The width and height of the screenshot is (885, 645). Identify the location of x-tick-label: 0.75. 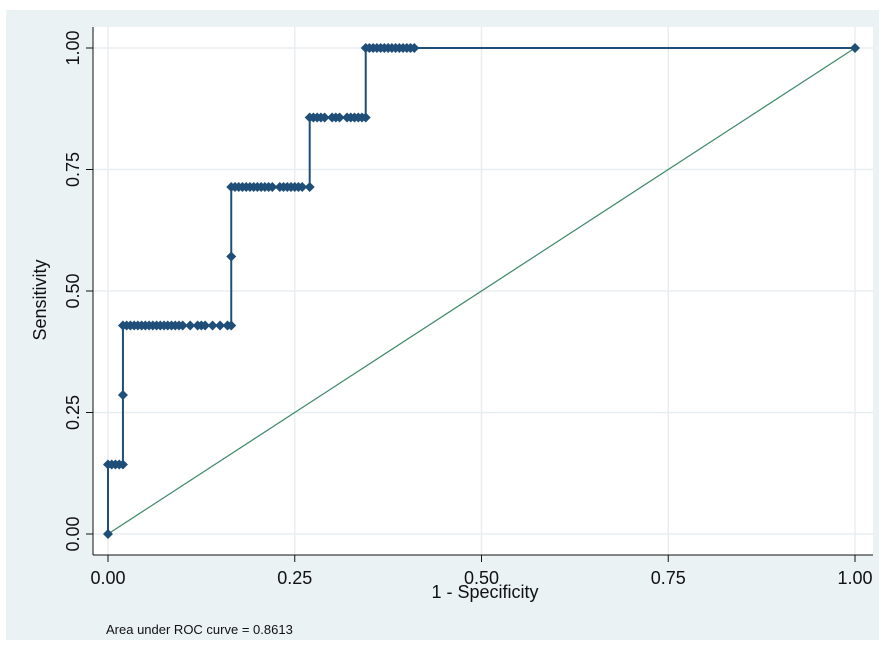
(668, 578).